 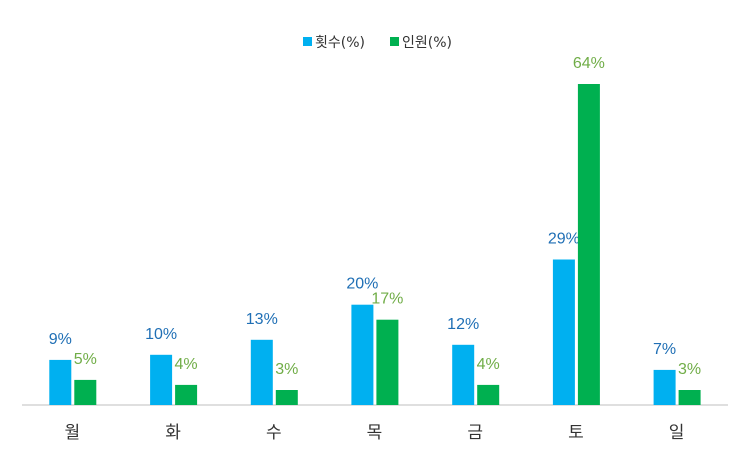 What do you see at coordinates (488, 364) in the screenshot?
I see `data-label-people-4: 4%` at bounding box center [488, 364].